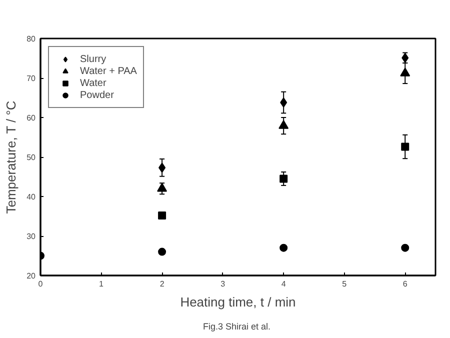 This screenshot has height=338, width=450. I want to click on x-tick-label: 4, so click(283, 284).